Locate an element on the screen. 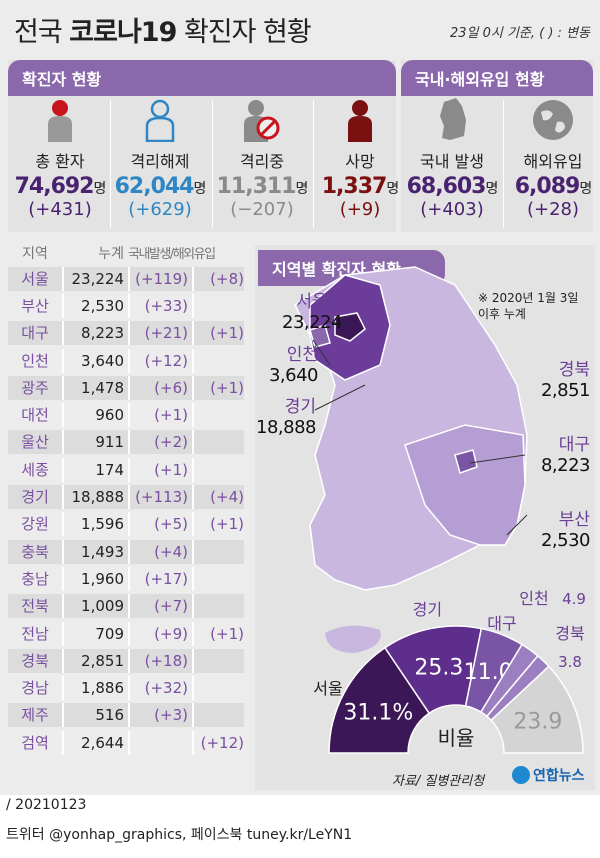  slice-label: 경북 is located at coordinates (569, 633).